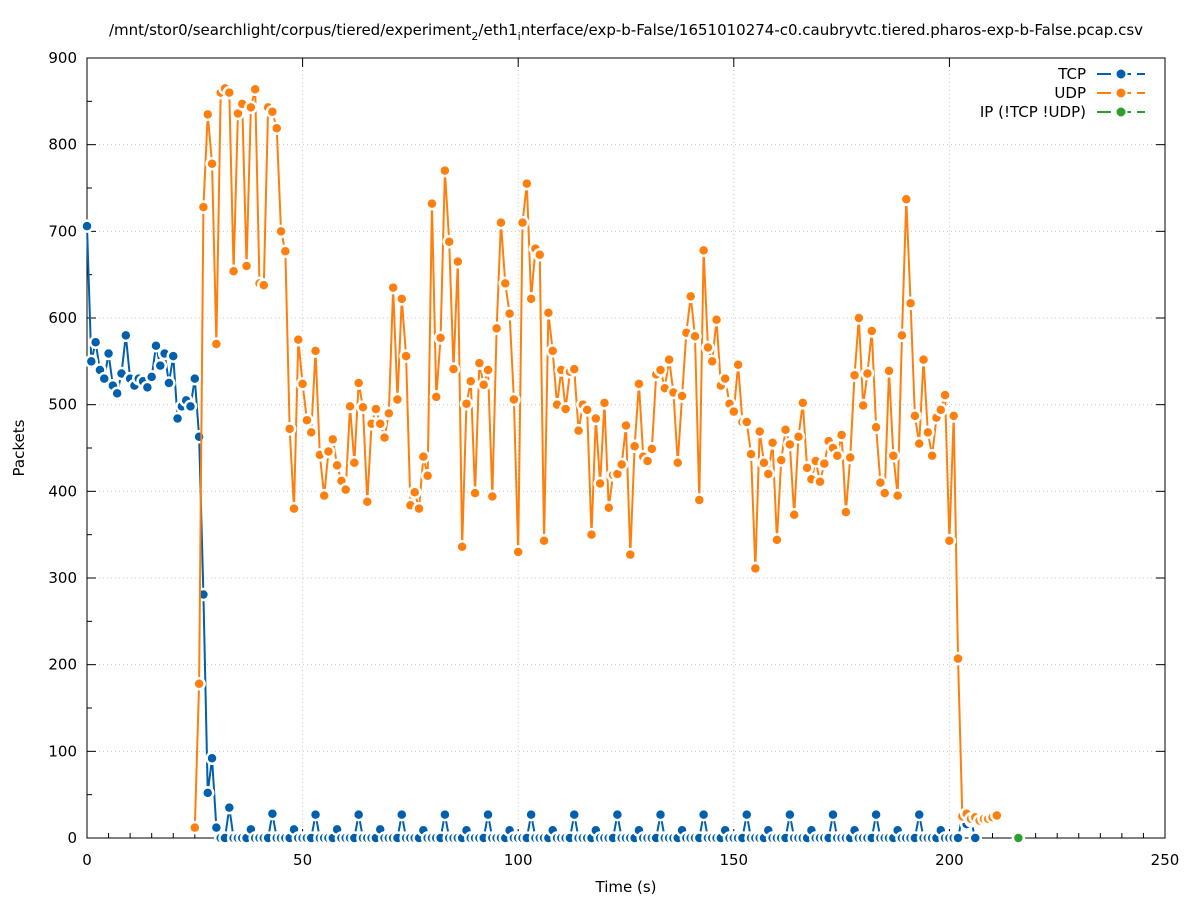  Describe the element at coordinates (1121, 74) in the screenshot. I see `legend-marker-tcp` at that location.